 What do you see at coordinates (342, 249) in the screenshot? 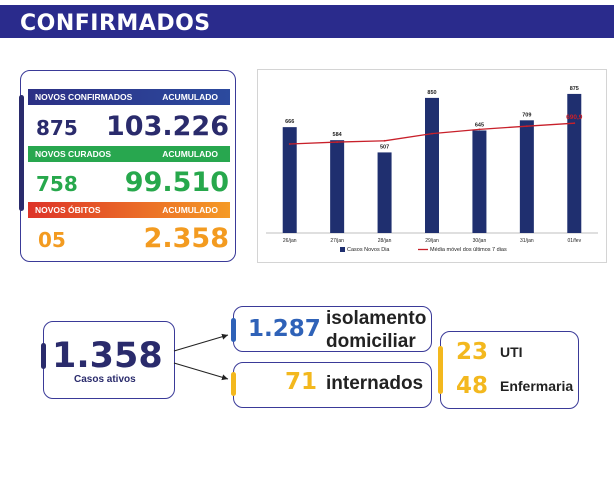
I see `legend-swatch-bar` at bounding box center [342, 249].